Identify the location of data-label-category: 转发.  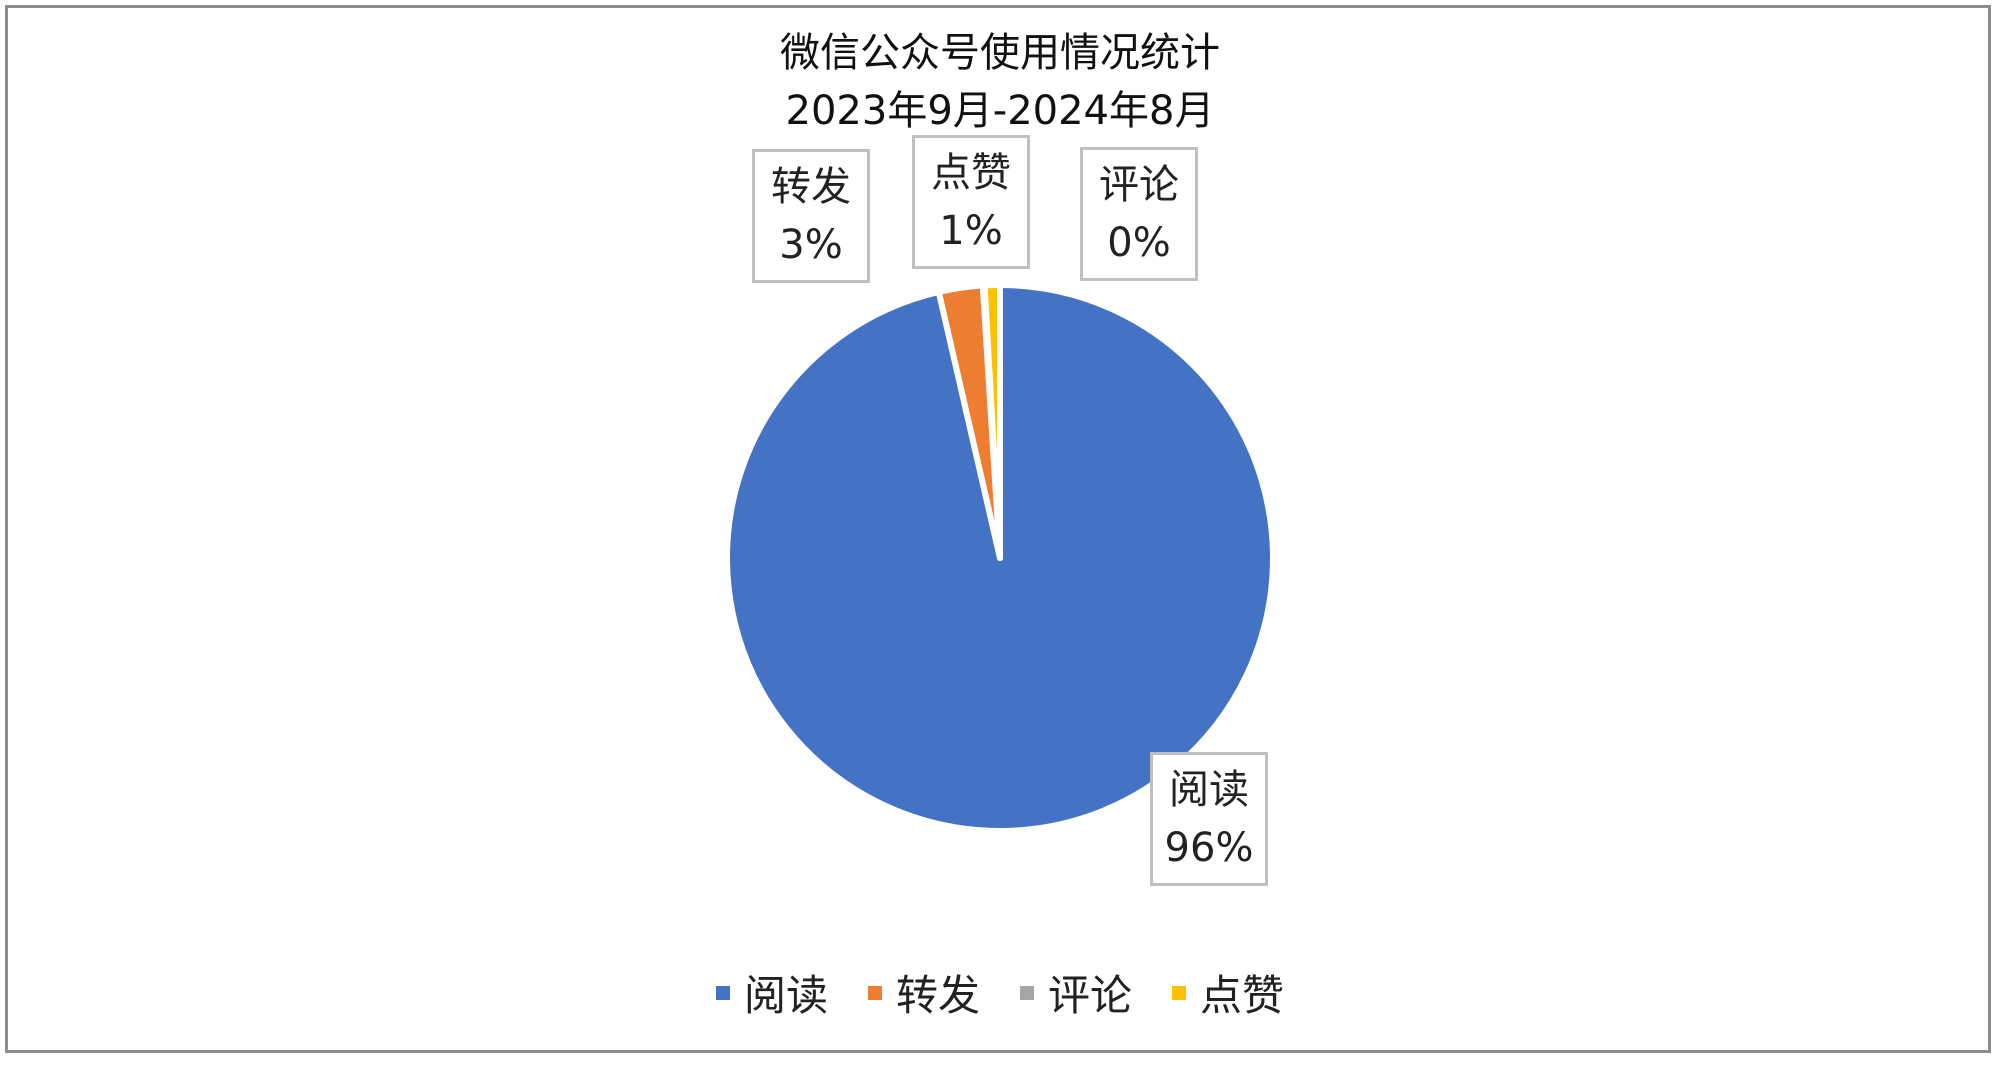
(811, 187).